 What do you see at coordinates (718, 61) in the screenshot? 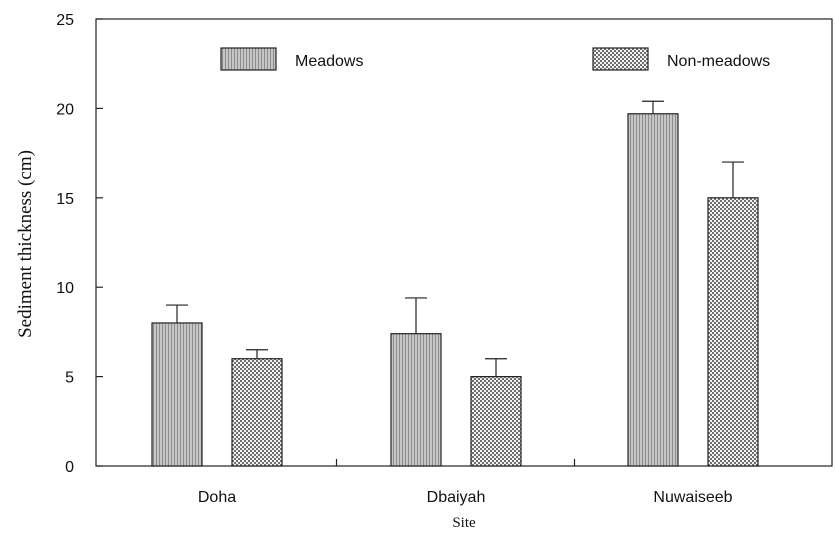
I see `legend-label-non-meadows: Non-meadows` at bounding box center [718, 61].